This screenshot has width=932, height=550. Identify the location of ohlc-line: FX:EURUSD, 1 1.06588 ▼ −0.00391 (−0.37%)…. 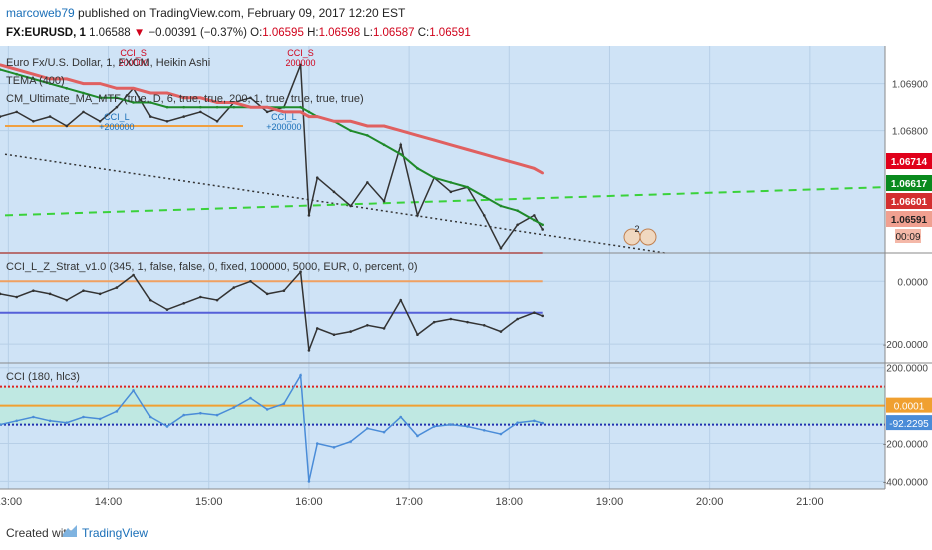
(238, 33).